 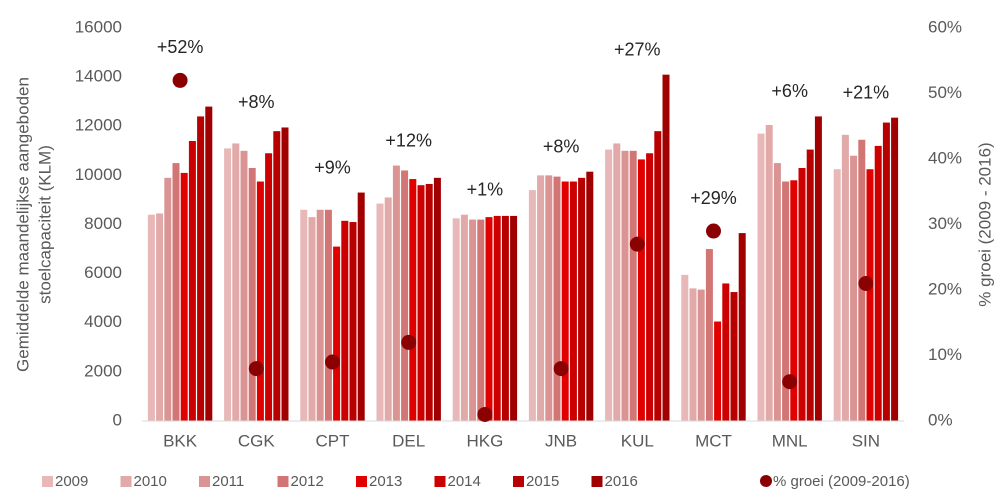 I want to click on y2-tick-label: 60%, so click(x=945, y=26).